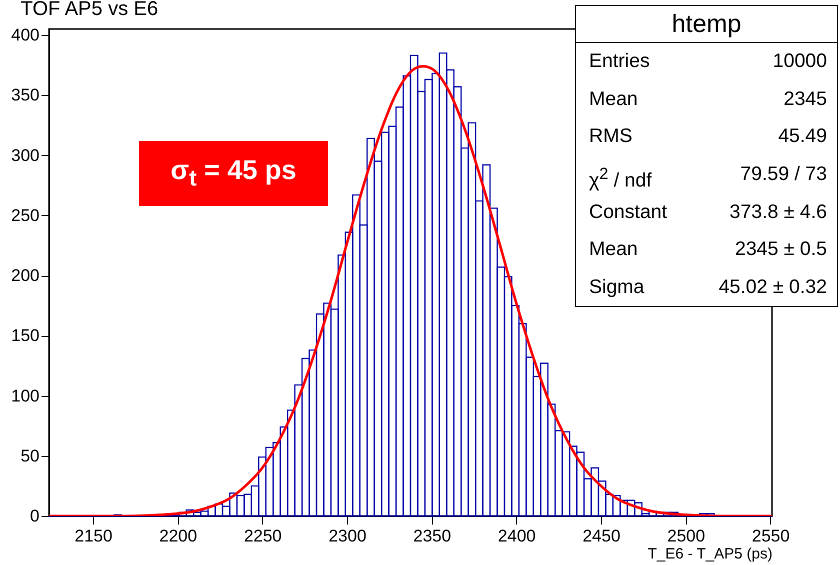  Describe the element at coordinates (710, 554) in the screenshot. I see `x-axis-title: T_E6 - T_AP5 (ps)` at that location.